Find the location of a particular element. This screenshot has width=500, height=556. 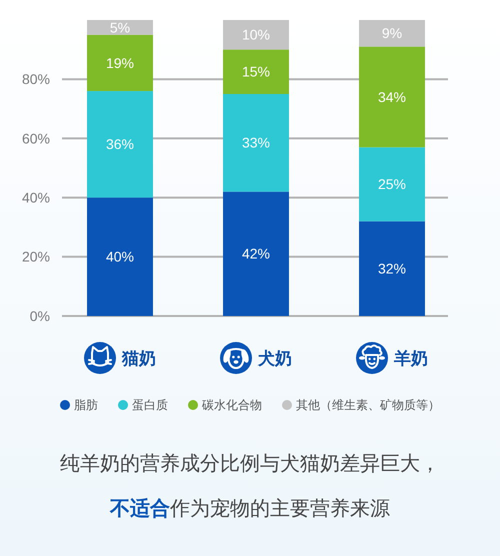

data-label: 34% is located at coordinates (392, 96).